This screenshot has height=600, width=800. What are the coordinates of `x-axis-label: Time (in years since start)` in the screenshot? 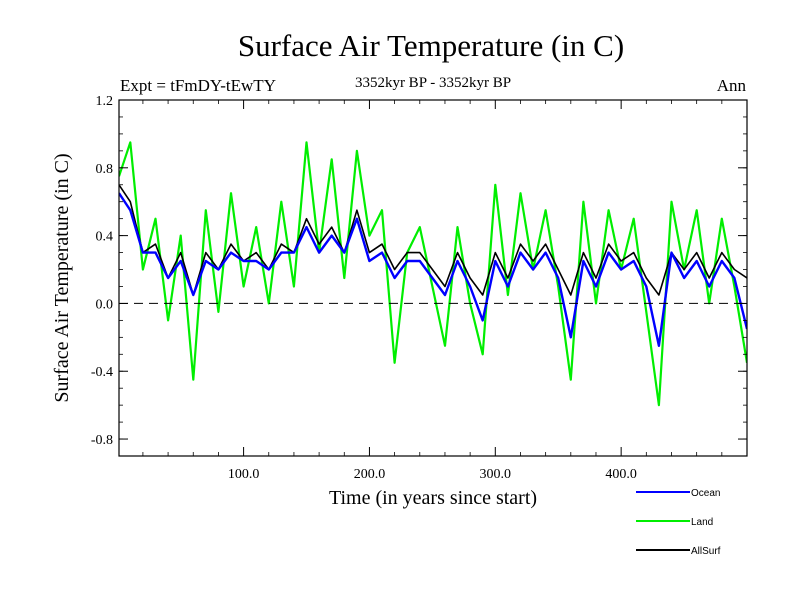 It's located at (433, 498).